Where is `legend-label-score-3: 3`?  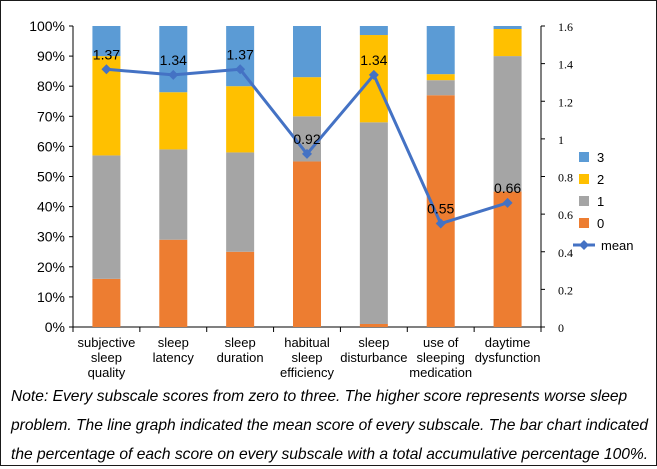
legend-label-score-3: 3 is located at coordinates (600, 157).